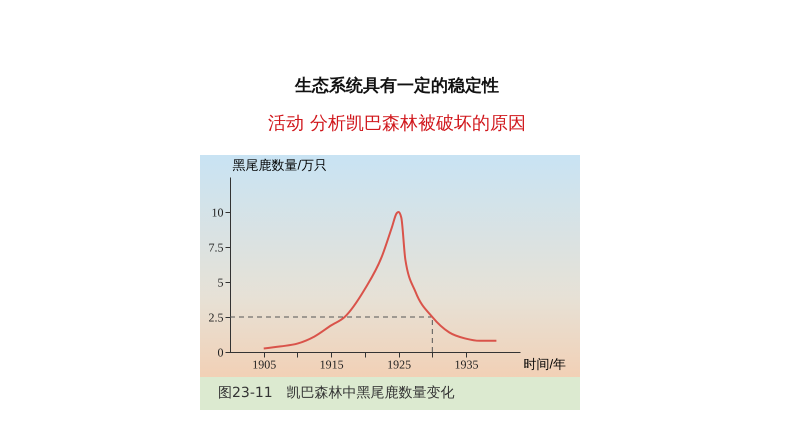  I want to click on y-tick-label: 7.5, so click(216, 247).